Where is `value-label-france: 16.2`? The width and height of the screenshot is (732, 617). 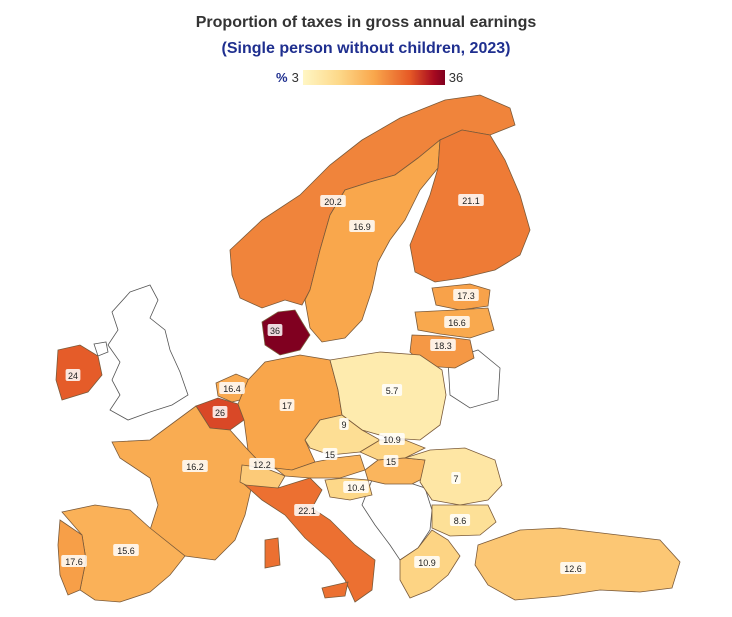
value-label-france: 16.2 is located at coordinates (195, 467).